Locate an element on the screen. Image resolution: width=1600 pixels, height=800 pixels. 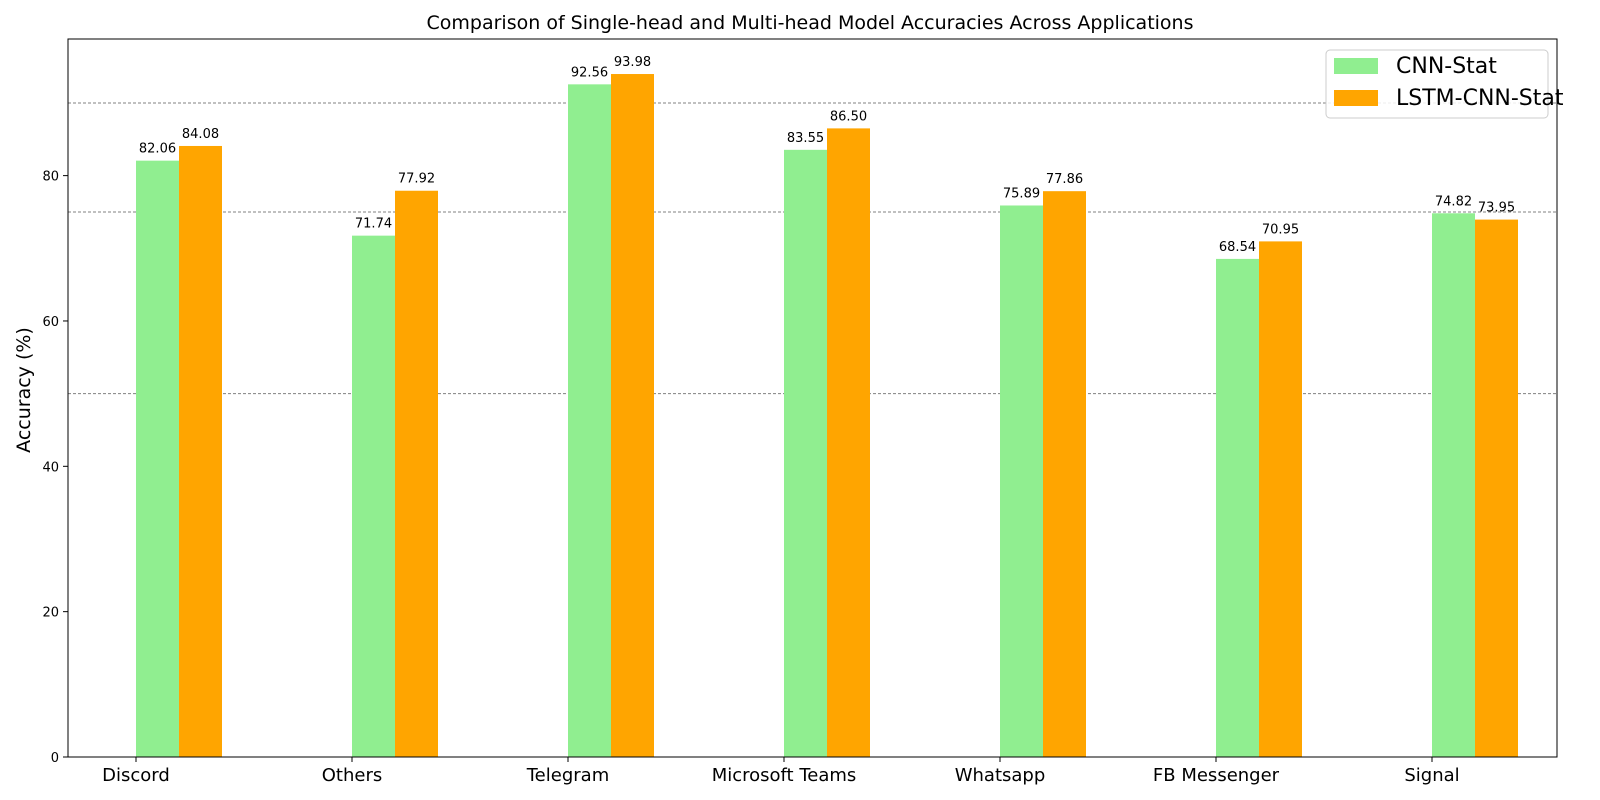
legend-label: CNN-Stat is located at coordinates (1446, 66).